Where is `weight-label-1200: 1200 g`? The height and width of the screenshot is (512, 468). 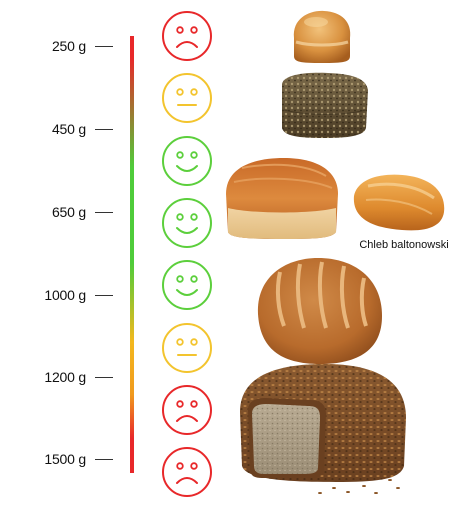 weight-label-1200: 1200 g is located at coordinates (65, 377).